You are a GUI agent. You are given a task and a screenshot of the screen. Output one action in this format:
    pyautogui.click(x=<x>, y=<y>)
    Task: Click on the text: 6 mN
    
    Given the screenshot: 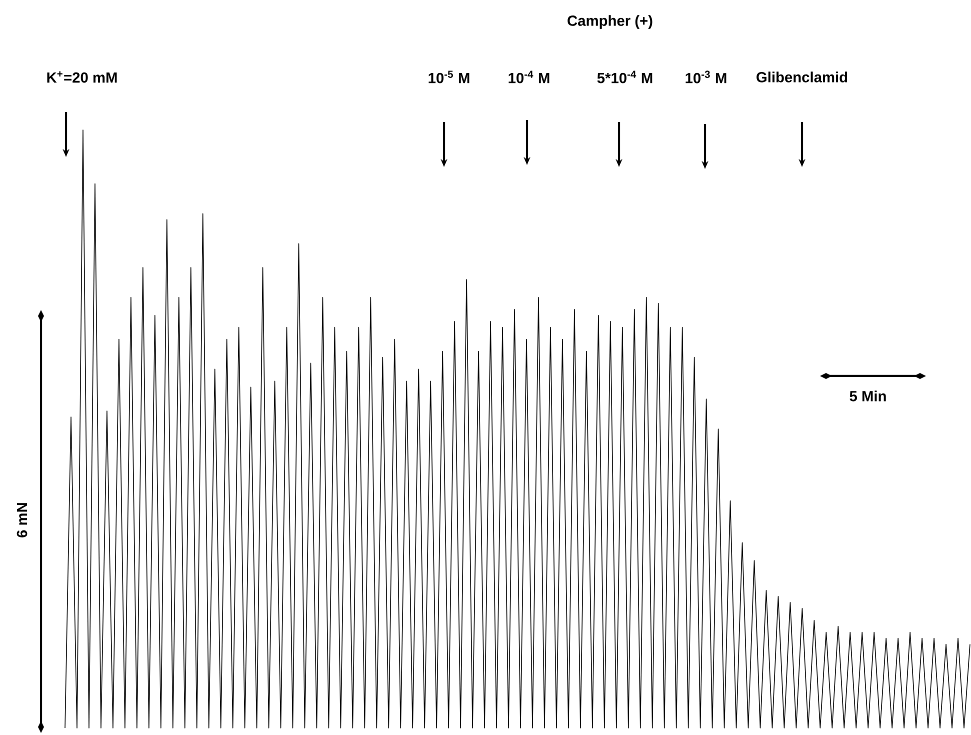 What is the action you would take?
    pyautogui.click(x=22, y=520)
    